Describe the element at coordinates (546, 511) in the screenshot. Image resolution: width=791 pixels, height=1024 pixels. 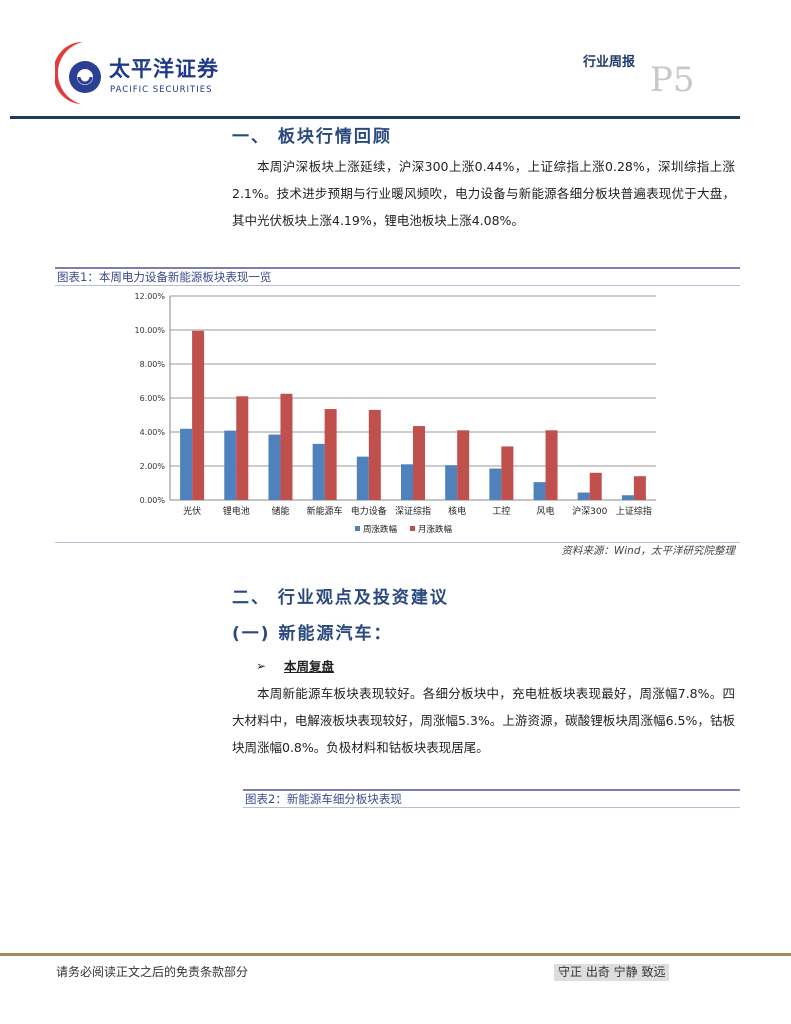
I see `x-tick-label: 风电` at that location.